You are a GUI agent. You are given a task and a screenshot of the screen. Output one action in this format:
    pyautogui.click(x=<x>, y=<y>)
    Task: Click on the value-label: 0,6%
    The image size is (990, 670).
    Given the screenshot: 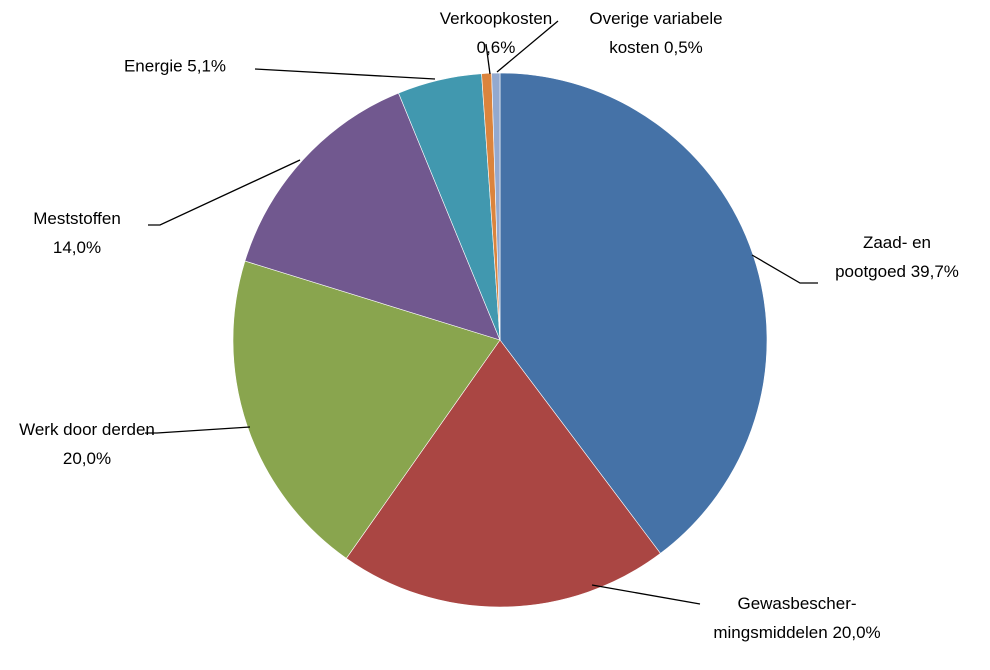 What is the action you would take?
    pyautogui.click(x=496, y=47)
    